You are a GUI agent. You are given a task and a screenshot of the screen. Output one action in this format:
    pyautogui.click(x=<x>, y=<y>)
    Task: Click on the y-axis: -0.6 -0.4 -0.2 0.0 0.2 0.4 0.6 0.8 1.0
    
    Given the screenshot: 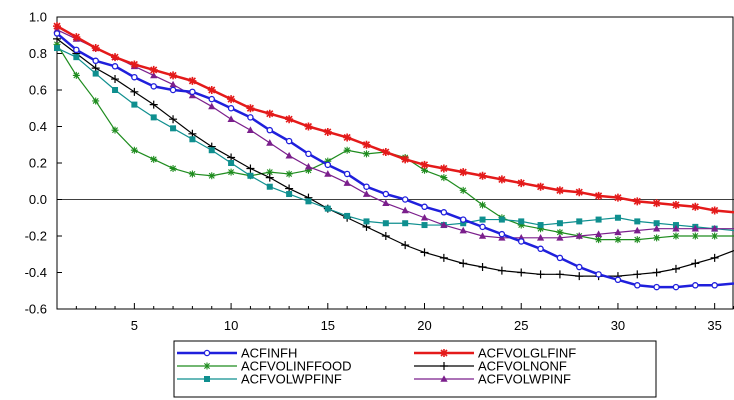 What is the action you would take?
    pyautogui.click(x=43, y=163)
    